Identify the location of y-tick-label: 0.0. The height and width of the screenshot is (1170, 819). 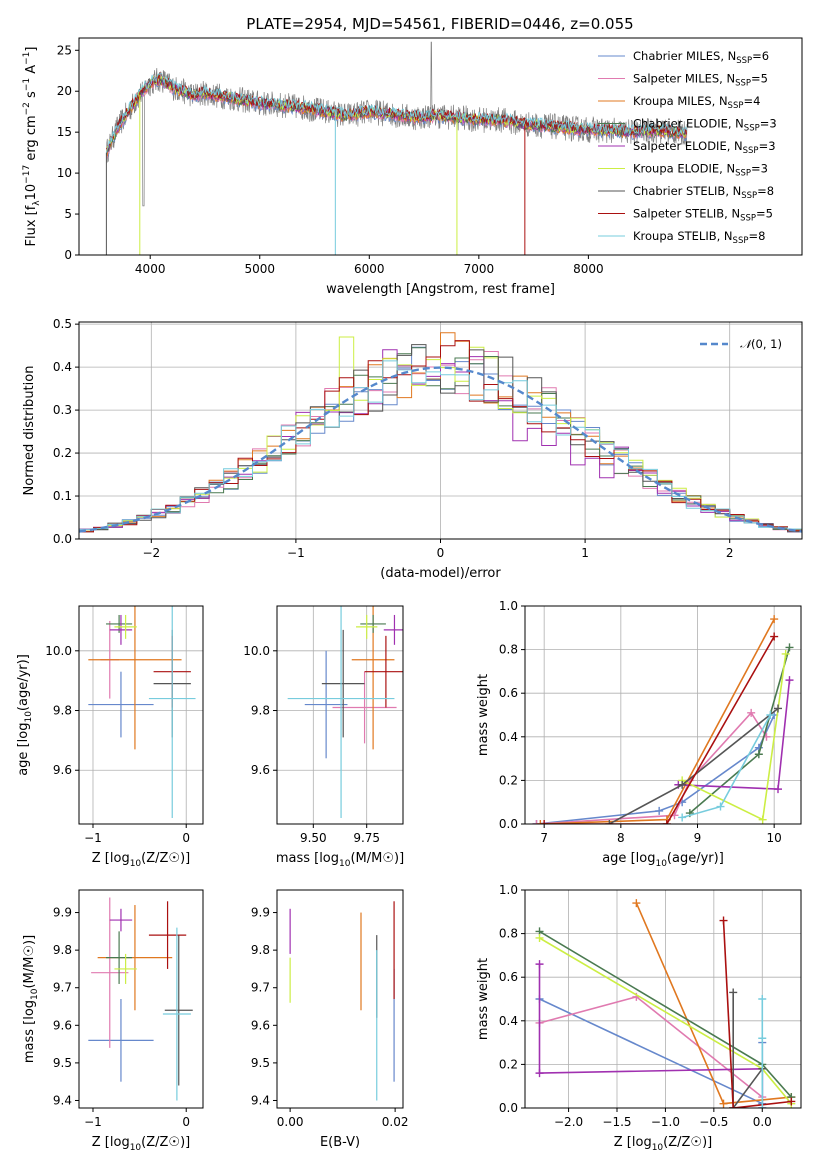
(62, 539).